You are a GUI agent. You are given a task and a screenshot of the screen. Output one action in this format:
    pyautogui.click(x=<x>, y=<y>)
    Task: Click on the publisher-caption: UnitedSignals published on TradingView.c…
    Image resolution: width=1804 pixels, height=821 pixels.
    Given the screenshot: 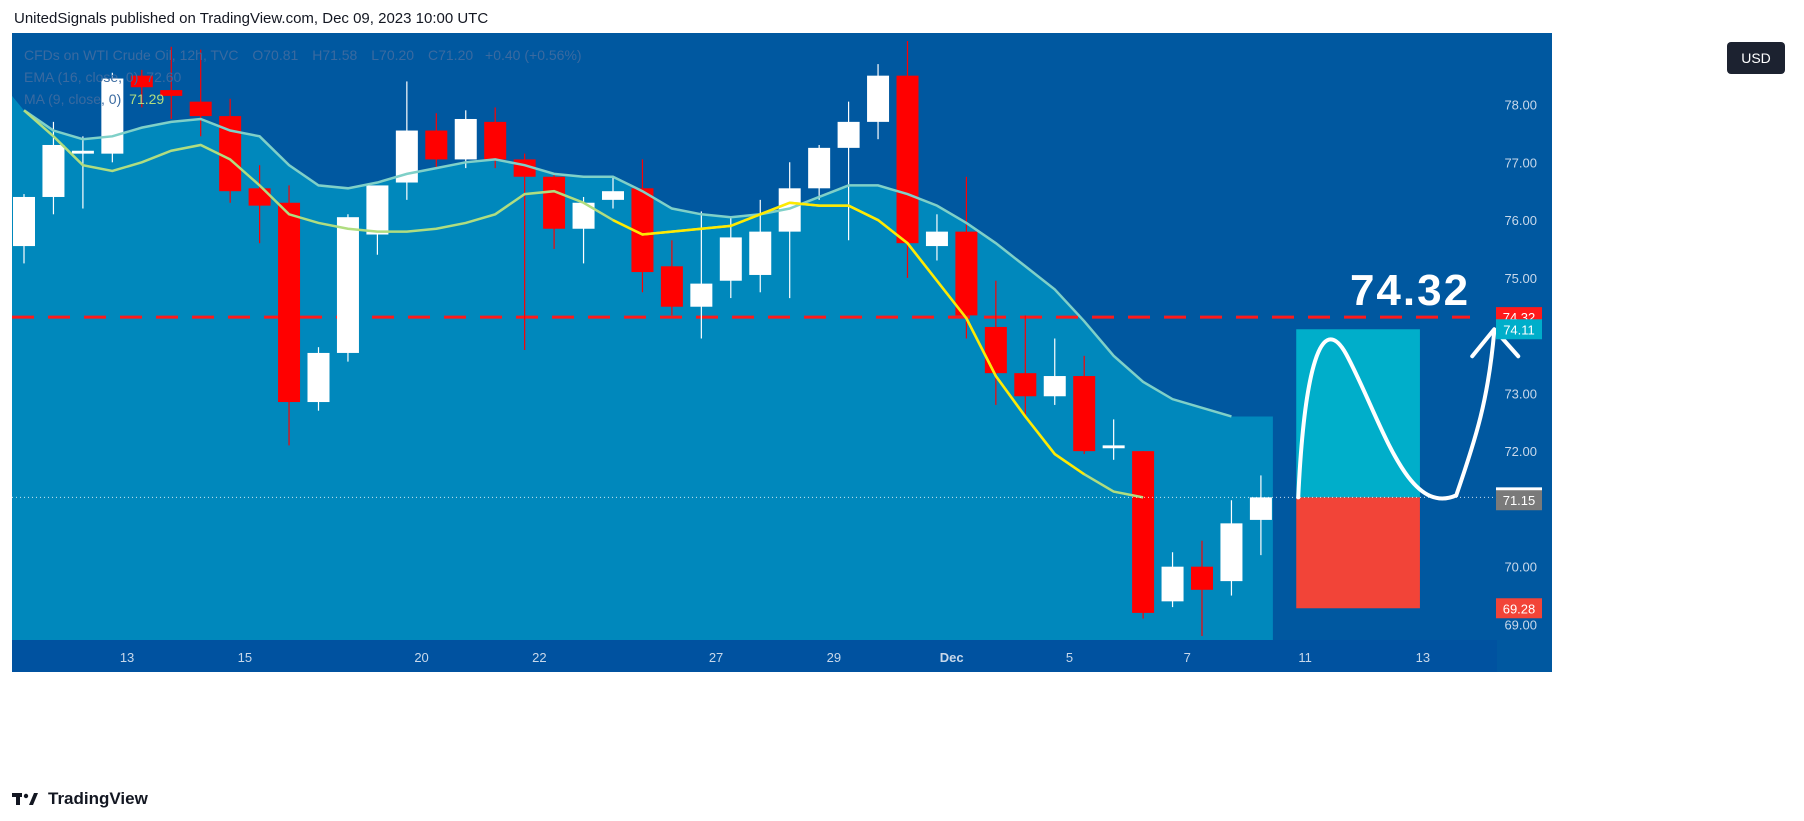 What is the action you would take?
    pyautogui.click(x=251, y=18)
    